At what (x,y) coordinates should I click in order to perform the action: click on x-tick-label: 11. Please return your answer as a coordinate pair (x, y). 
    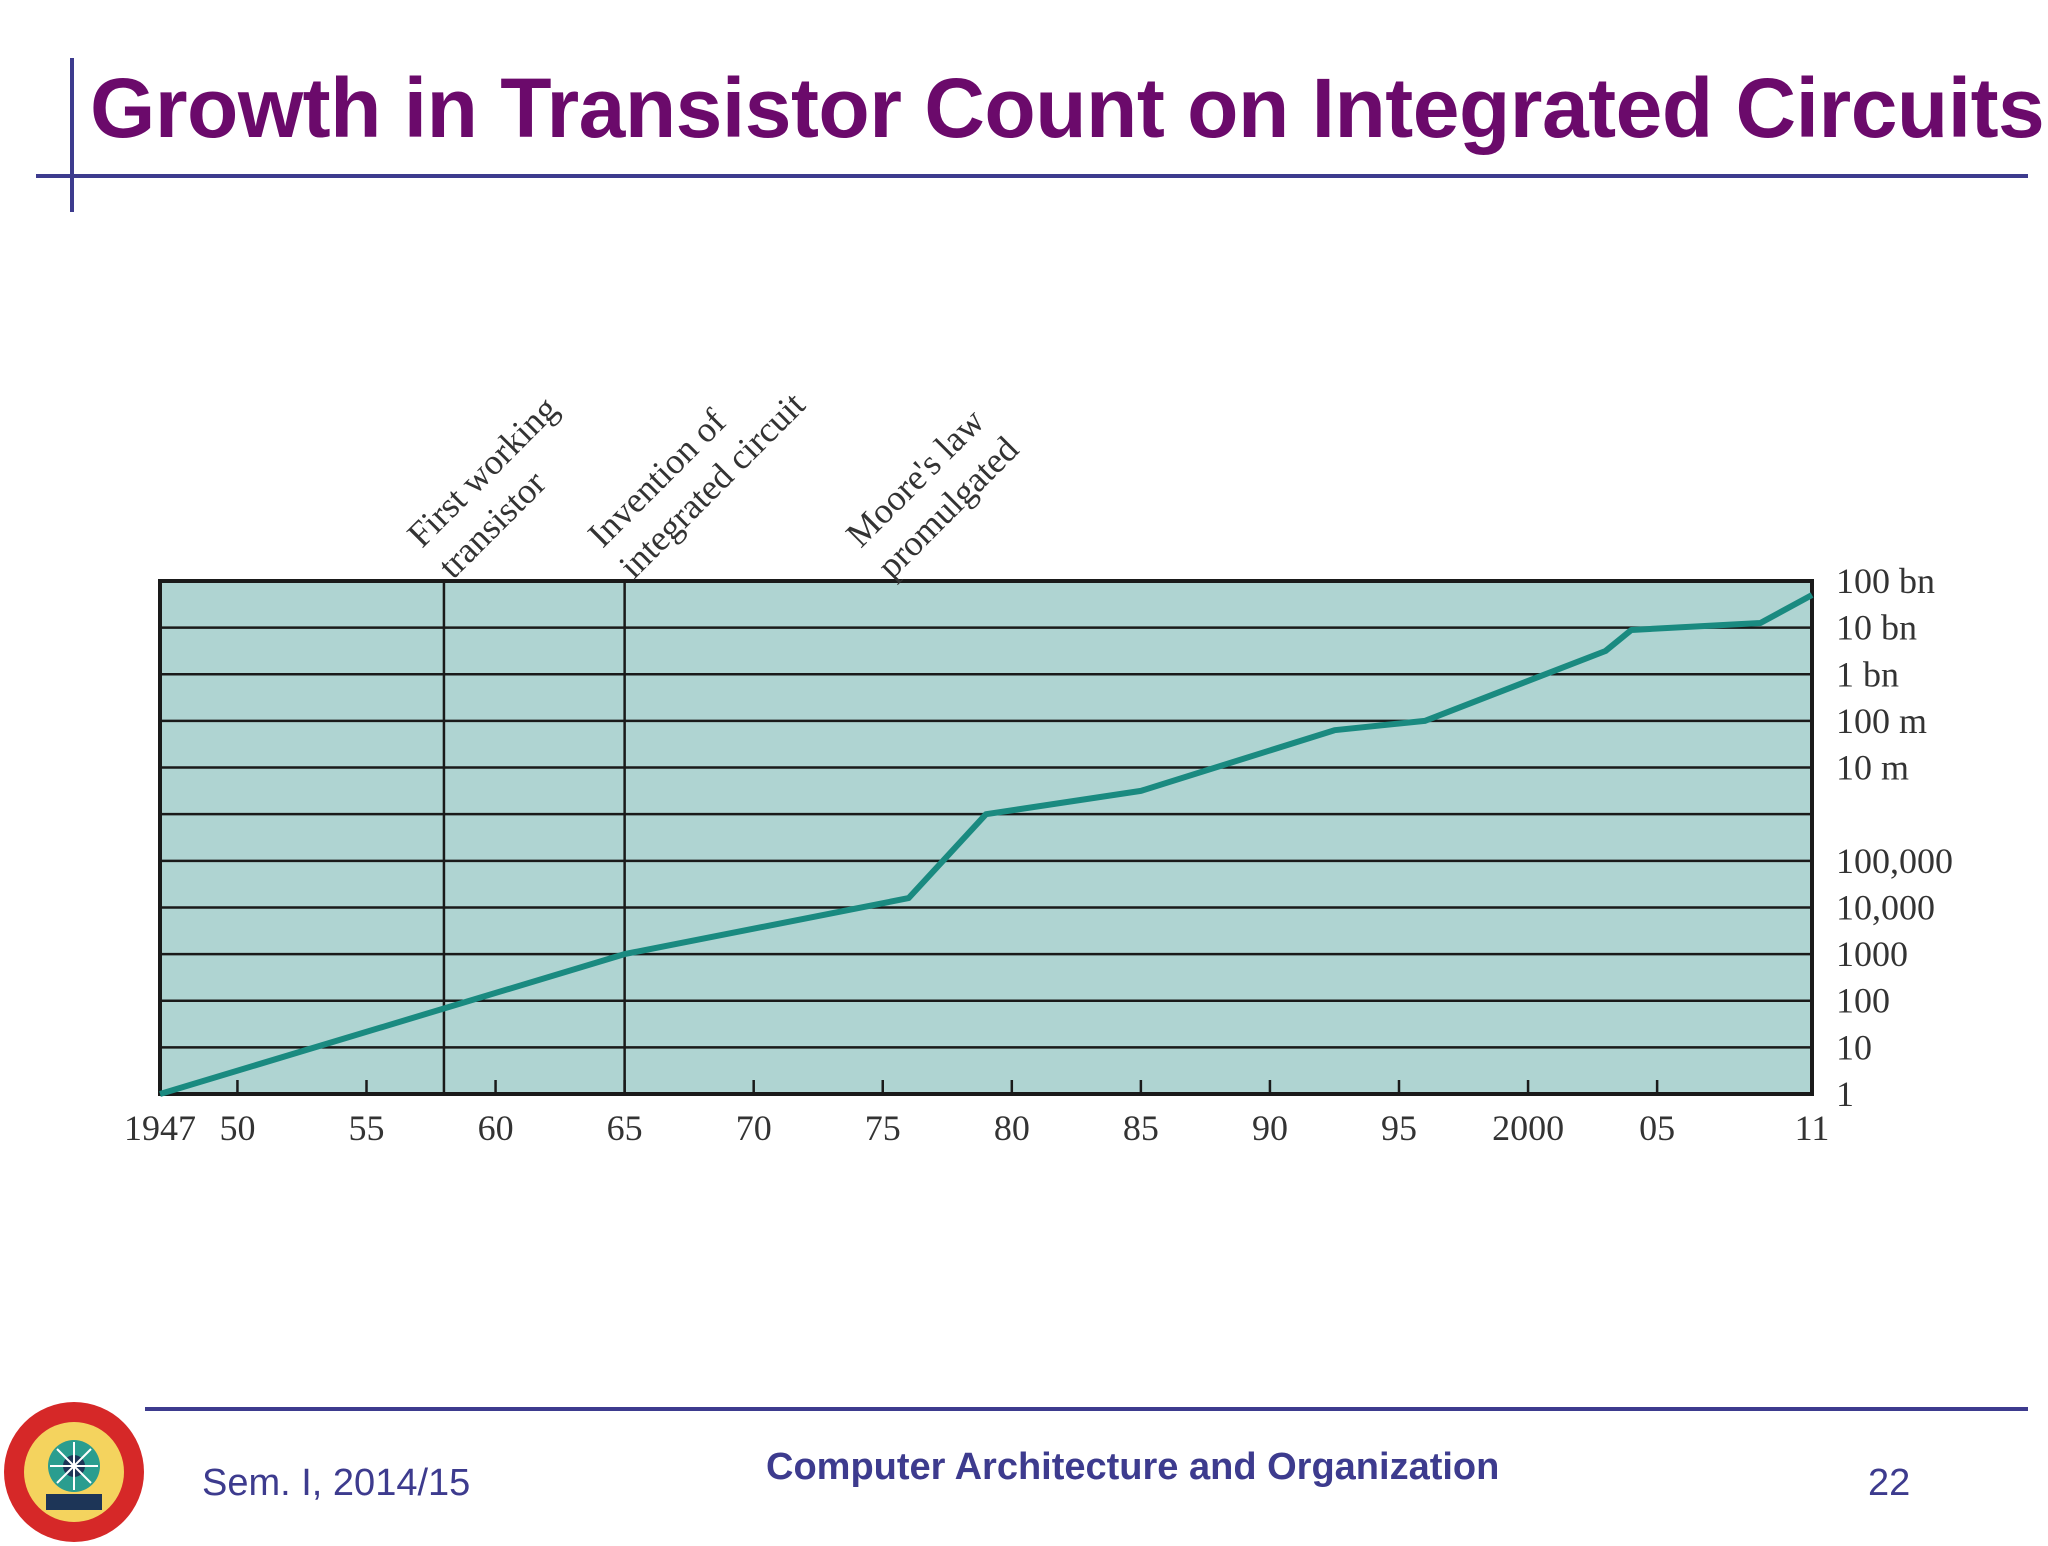
    Looking at the image, I should click on (1812, 1128).